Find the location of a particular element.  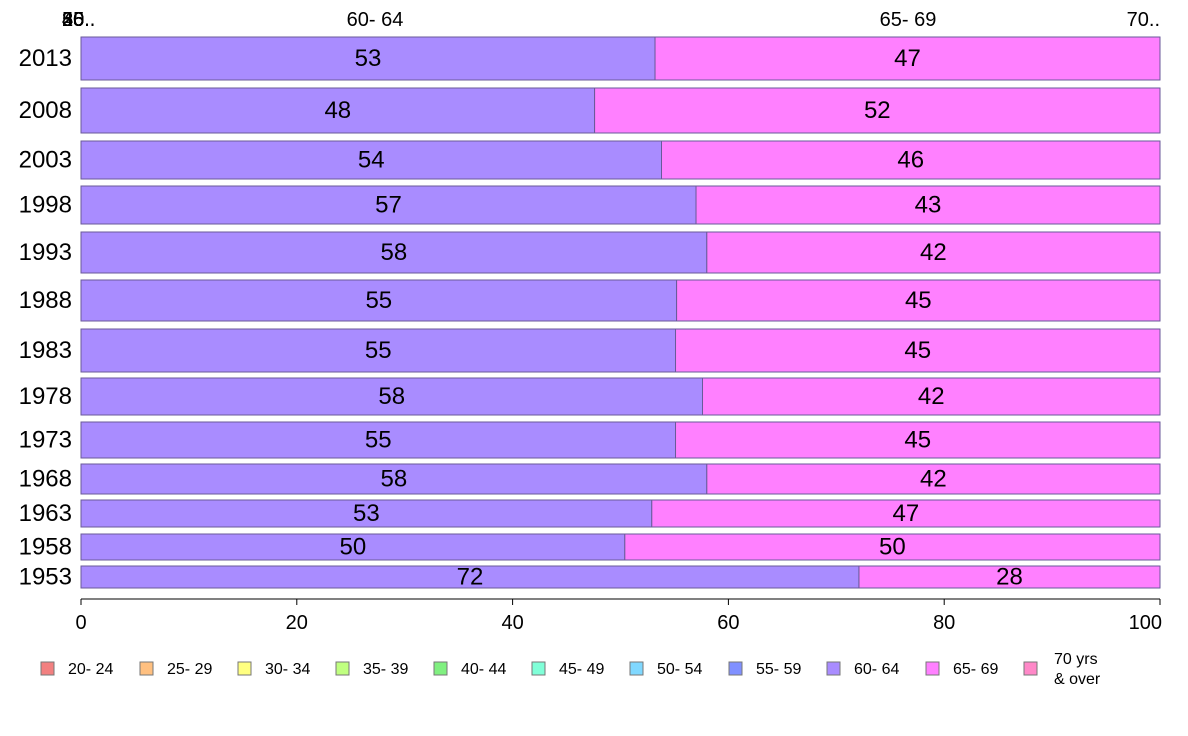

top-series-label-4: 40.. is located at coordinates (78, 20).